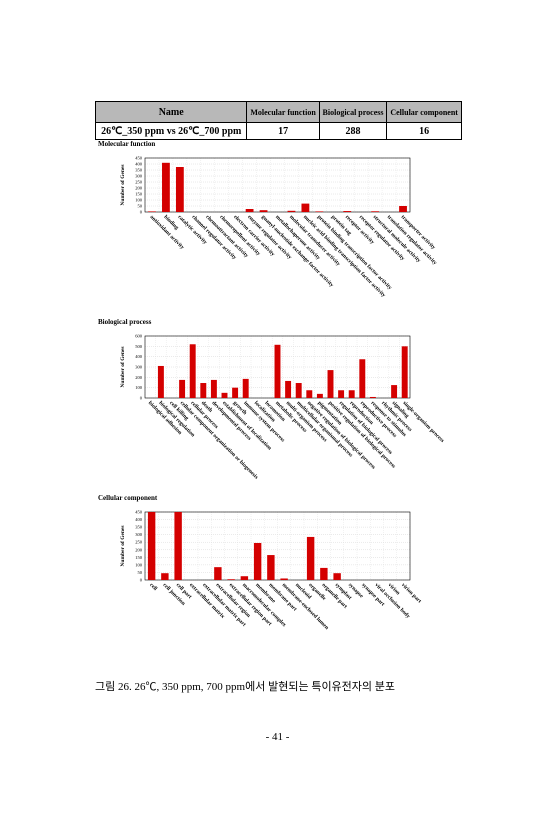 The image size is (555, 840). Describe the element at coordinates (424, 131) in the screenshot. I see `cell: 16` at that location.